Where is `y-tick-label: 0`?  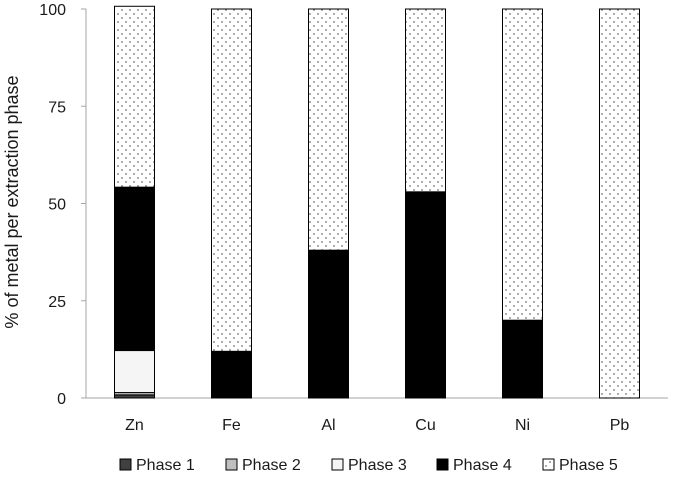 y-tick-label: 0 is located at coordinates (61, 399).